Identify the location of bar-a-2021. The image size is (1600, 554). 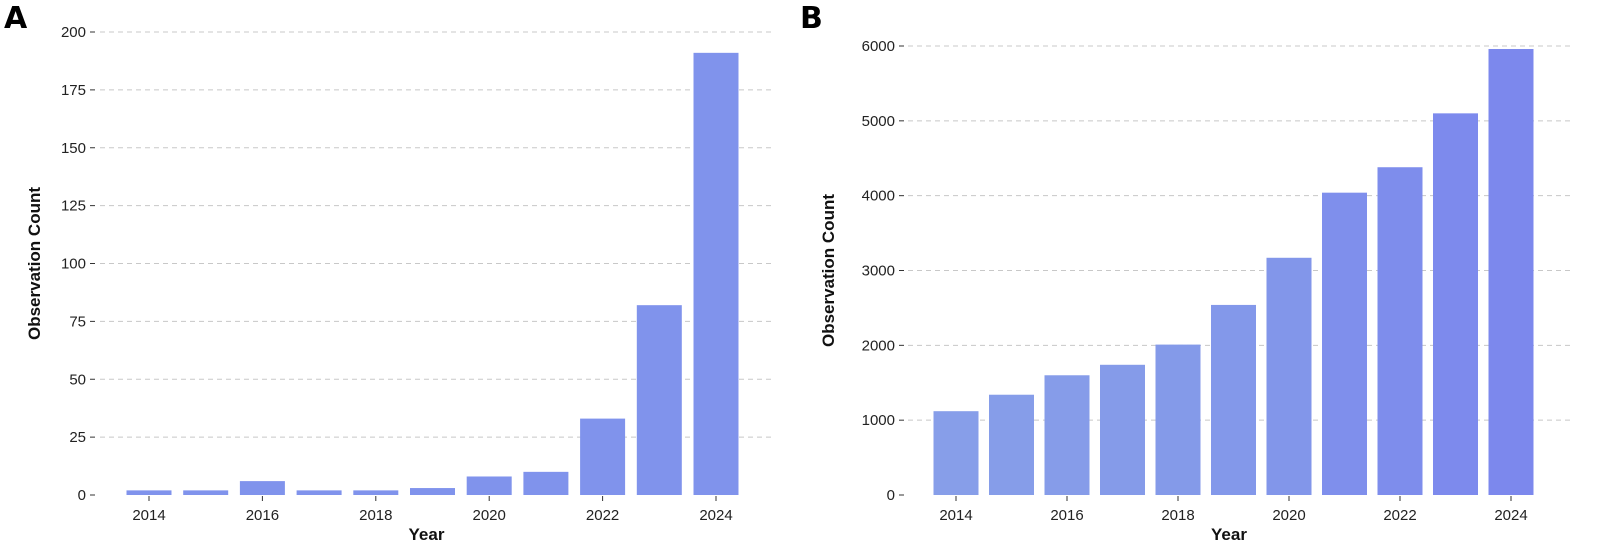
(546, 483).